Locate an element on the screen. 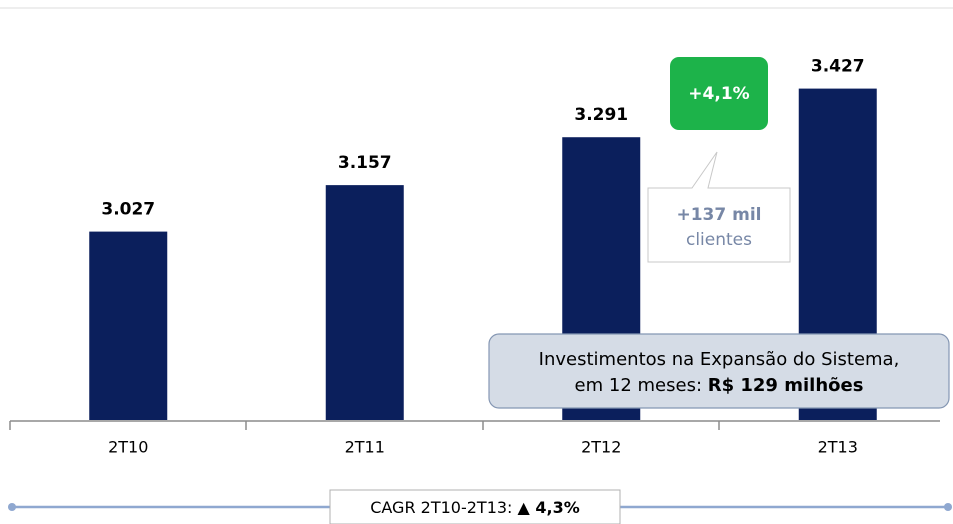  increase-text: +137 mil is located at coordinates (718, 215).